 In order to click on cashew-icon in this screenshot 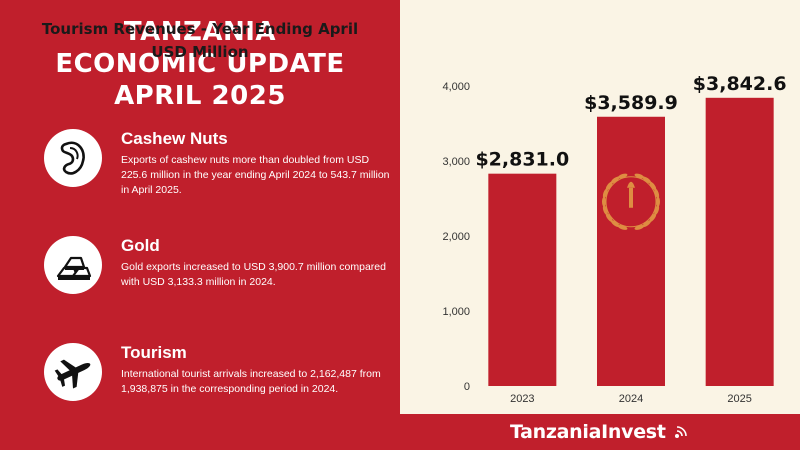, I will do `click(73, 158)`.